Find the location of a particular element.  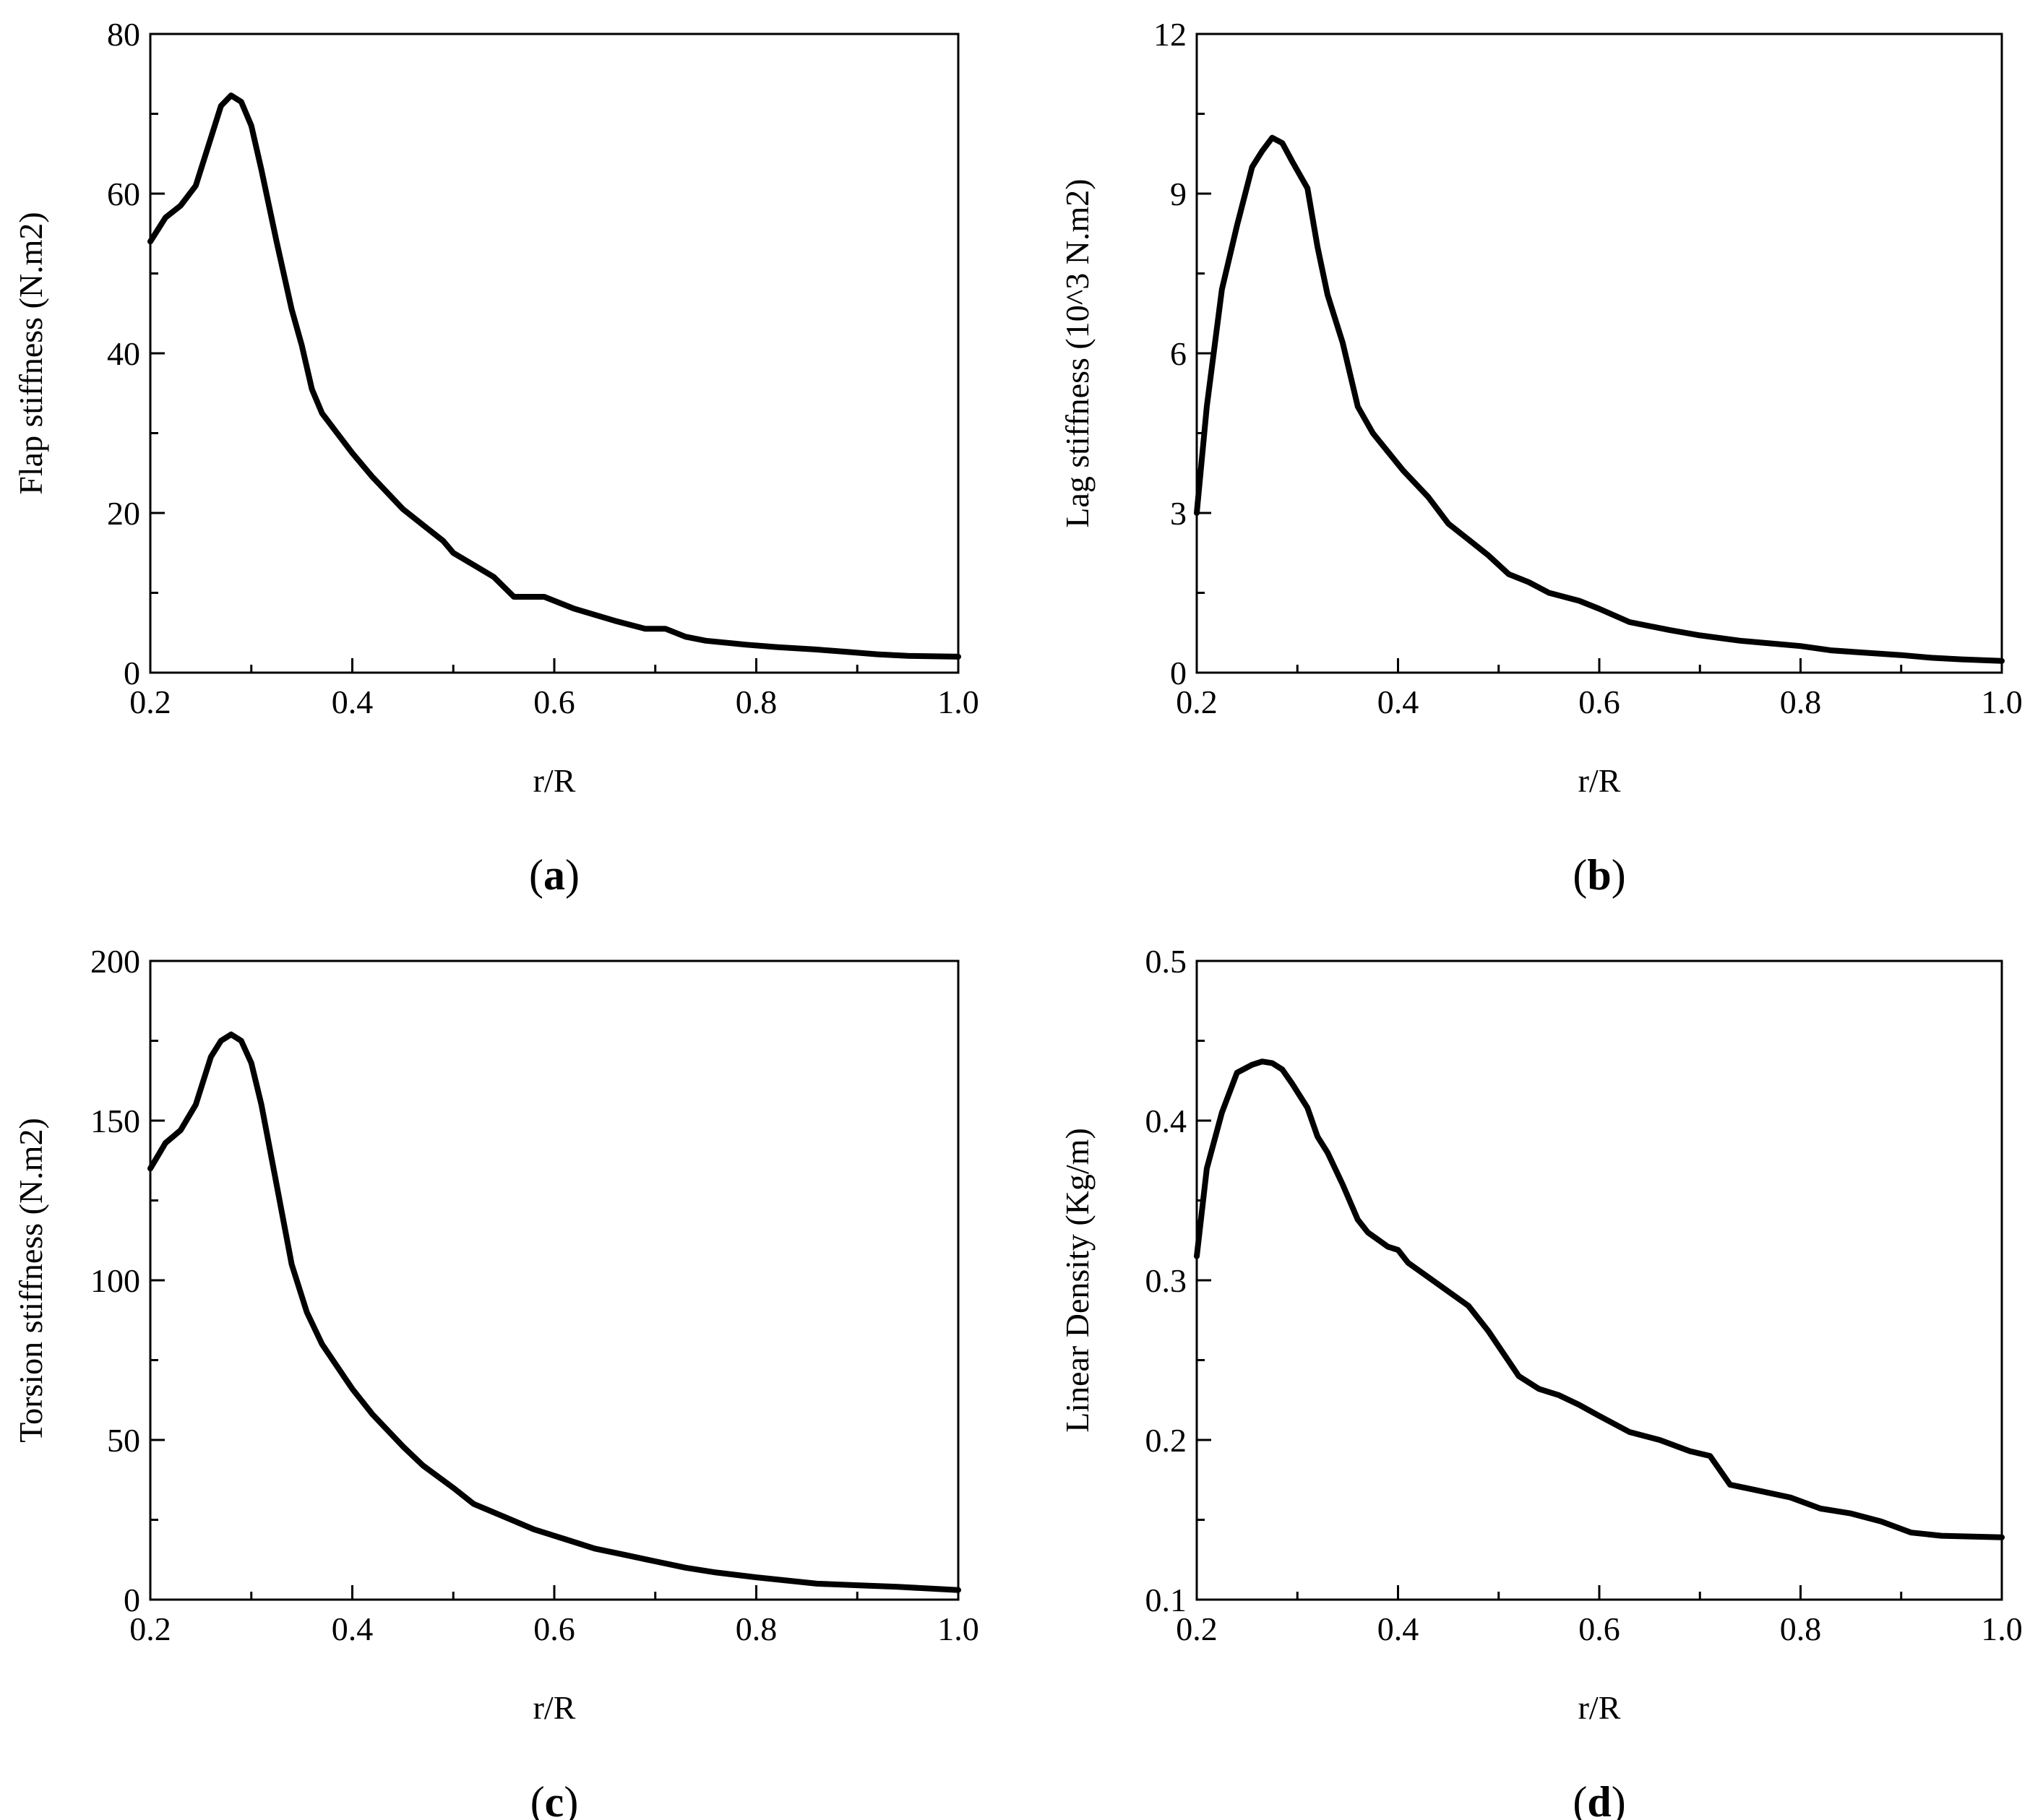

y-tick-label: 0.5 is located at coordinates (1166, 962).